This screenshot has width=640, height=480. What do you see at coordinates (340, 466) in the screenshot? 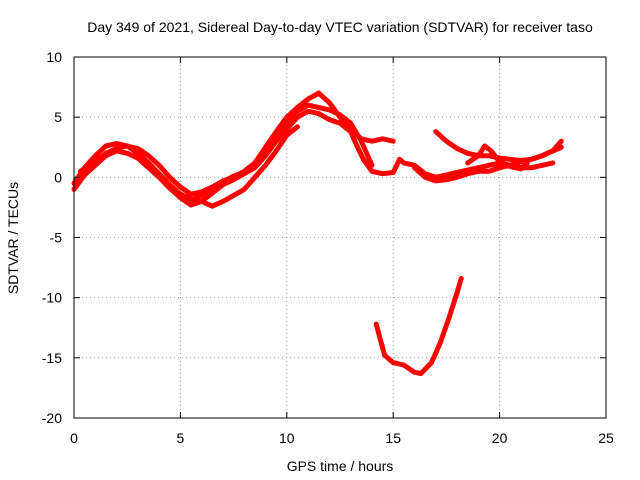
I see `x-axis-title: GPS time / hours` at bounding box center [340, 466].